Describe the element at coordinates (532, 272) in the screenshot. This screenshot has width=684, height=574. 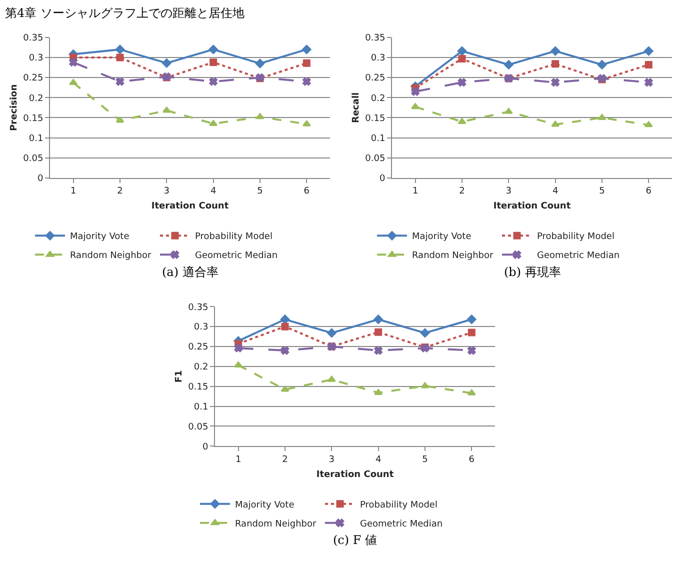
I see `text: (b) 再現率` at that location.